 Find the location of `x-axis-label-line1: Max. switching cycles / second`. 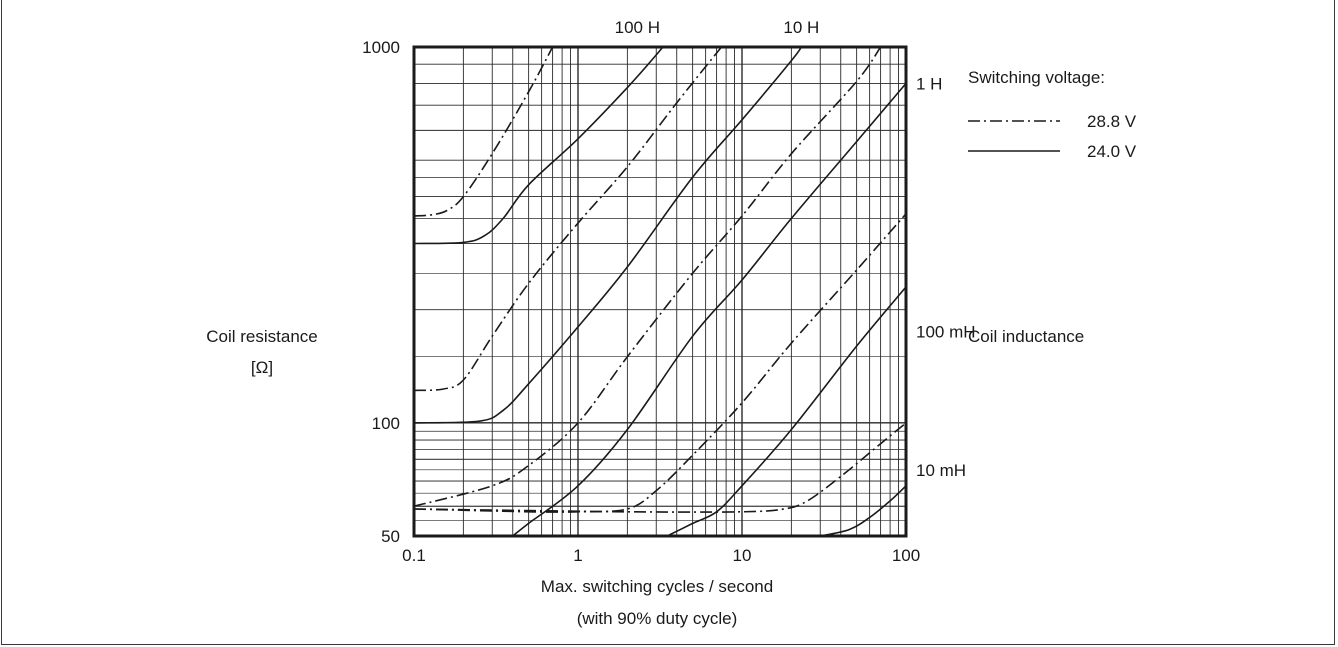

x-axis-label-line1: Max. switching cycles / second is located at coordinates (657, 586).